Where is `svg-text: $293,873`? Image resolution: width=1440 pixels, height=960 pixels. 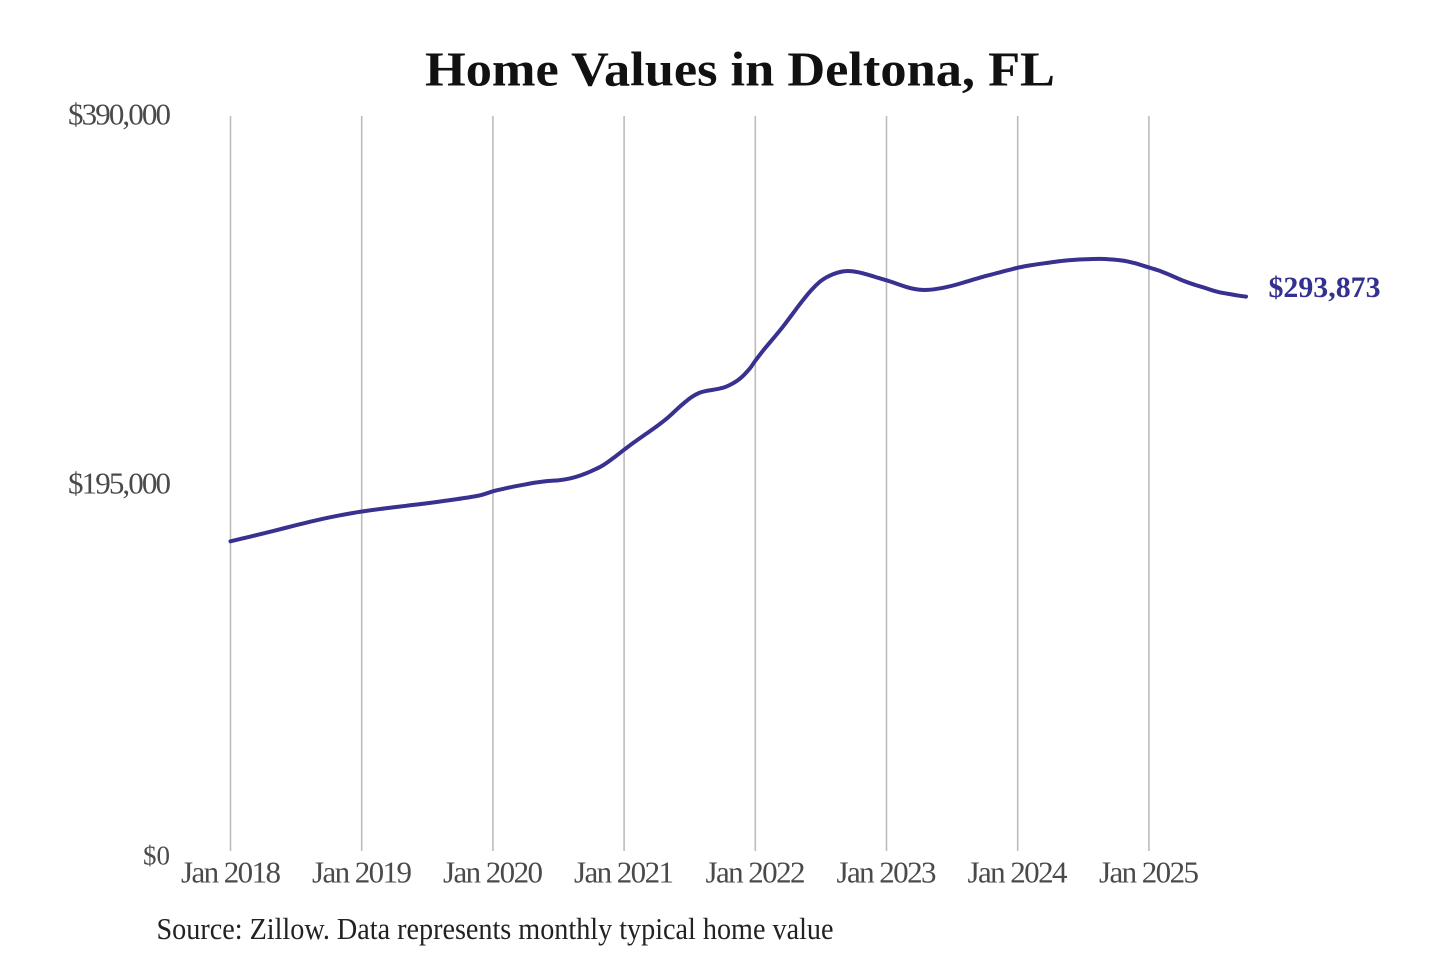 svg-text: $293,873 is located at coordinates (1325, 288).